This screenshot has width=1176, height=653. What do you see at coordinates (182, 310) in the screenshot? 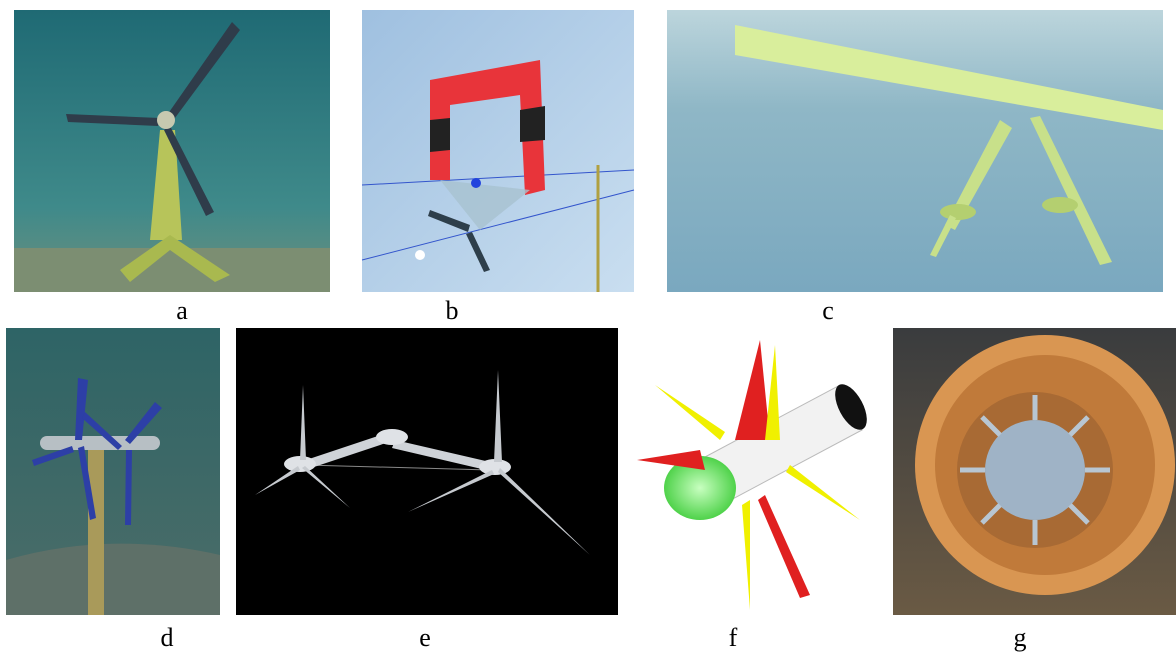
I see `panel-label: a` at bounding box center [182, 310].